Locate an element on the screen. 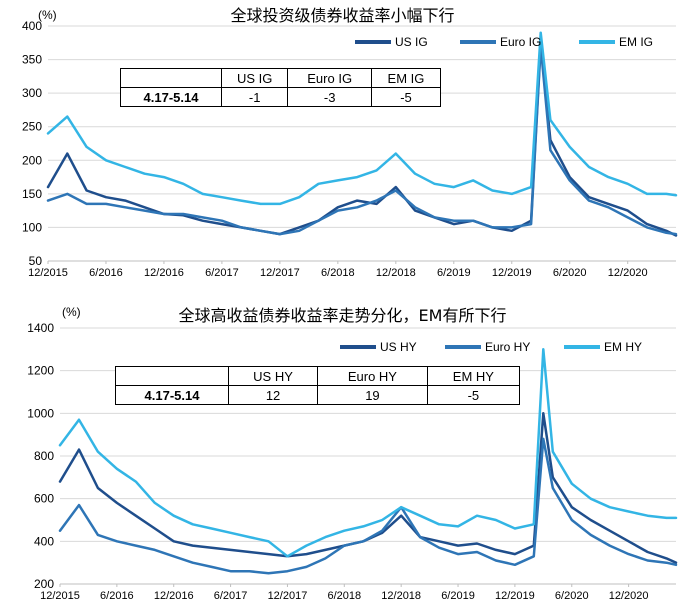  legend-label: Euro IG is located at coordinates (520, 42).